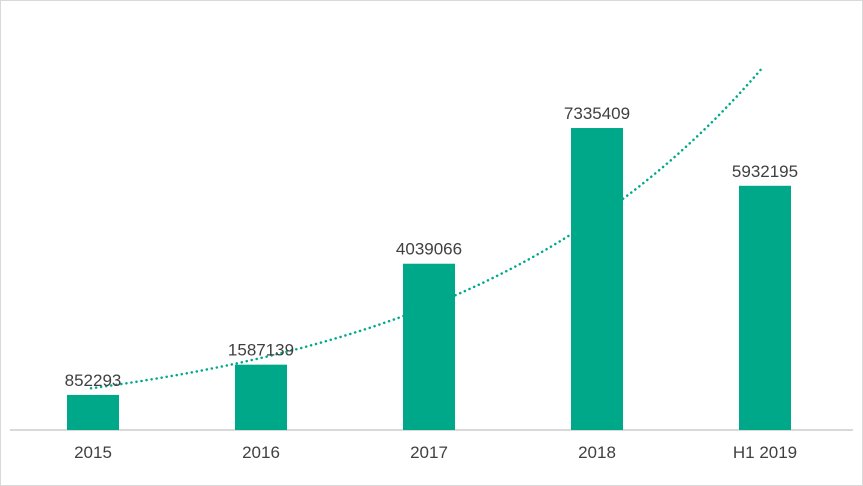 The width and height of the screenshot is (863, 486). I want to click on data-label: 1587139, so click(261, 350).